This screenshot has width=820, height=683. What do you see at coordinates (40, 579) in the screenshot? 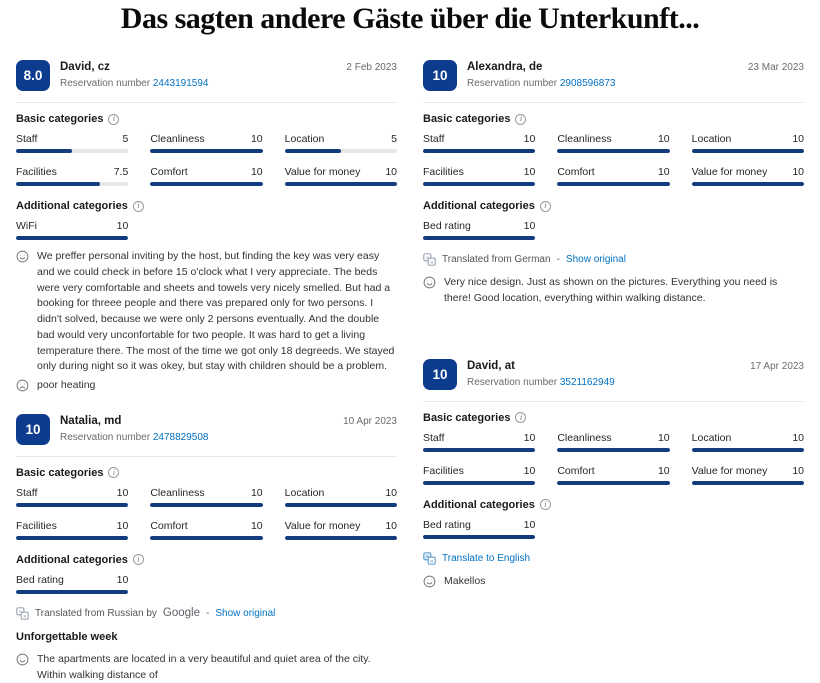
I see `category-label: Bed rating` at bounding box center [40, 579].